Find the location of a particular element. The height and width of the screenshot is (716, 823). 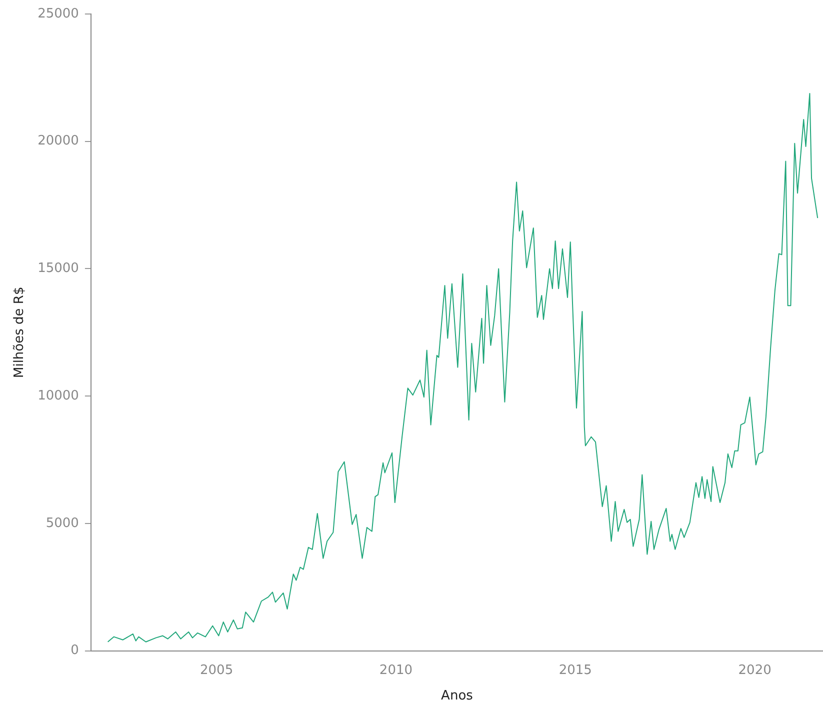

x-tick-label: 2005 is located at coordinates (217, 670).